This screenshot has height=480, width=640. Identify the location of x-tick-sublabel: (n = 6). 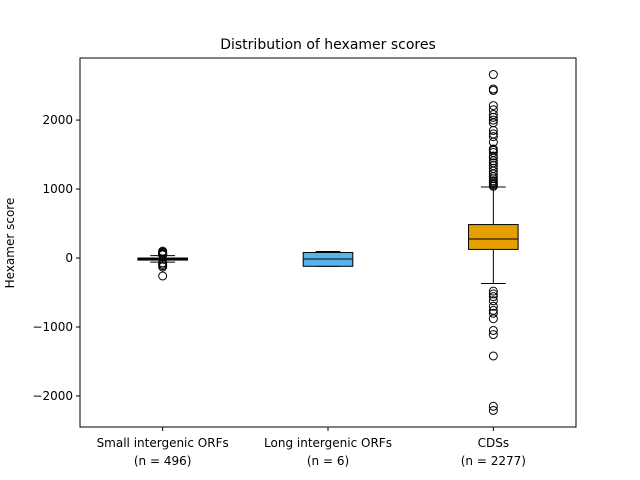
(328, 461).